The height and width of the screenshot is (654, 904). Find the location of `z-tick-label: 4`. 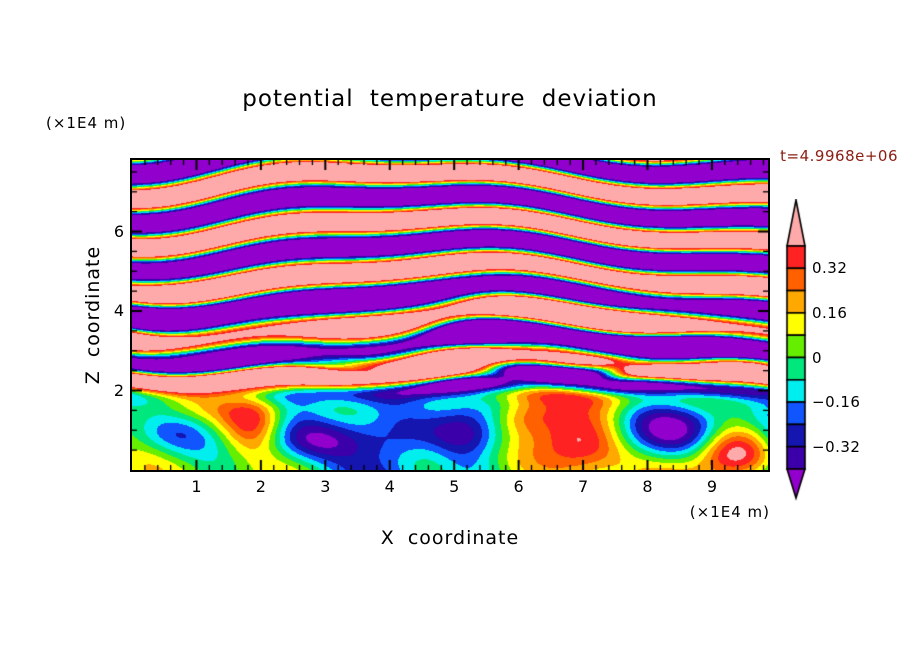

z-tick-label: 4 is located at coordinates (118, 311).